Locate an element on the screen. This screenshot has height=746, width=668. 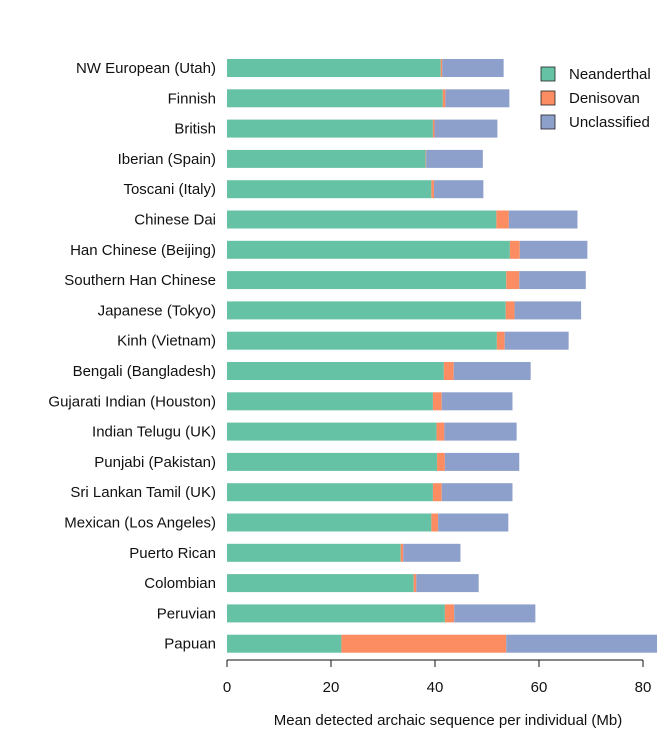
x-tick-label: 0 is located at coordinates (227, 687).